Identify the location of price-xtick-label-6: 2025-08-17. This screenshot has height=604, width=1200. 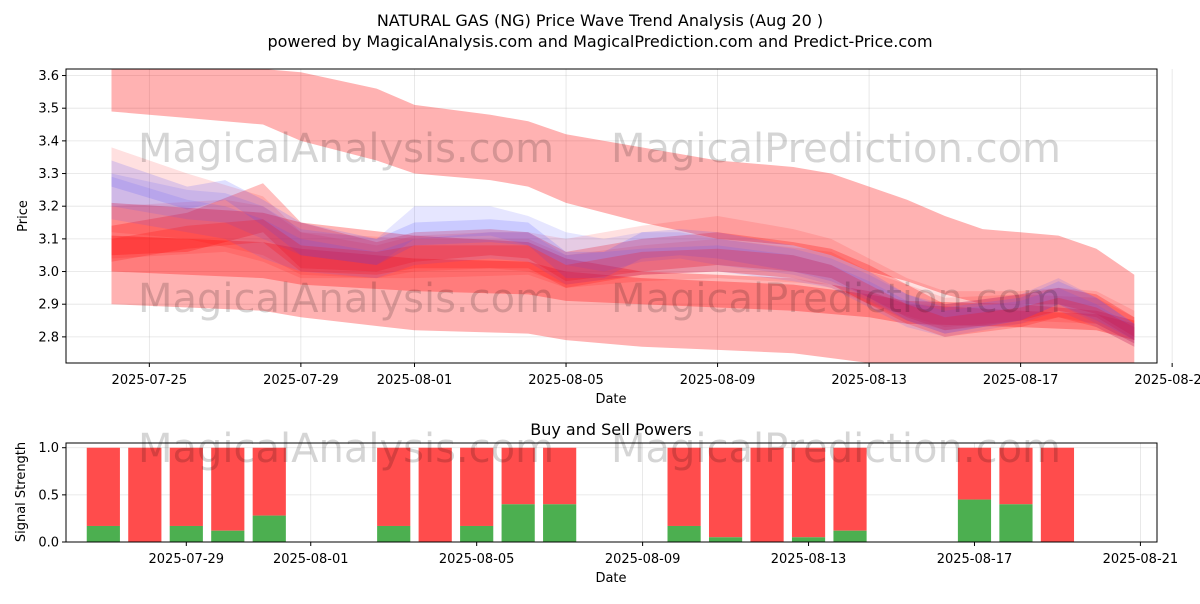
(1021, 380).